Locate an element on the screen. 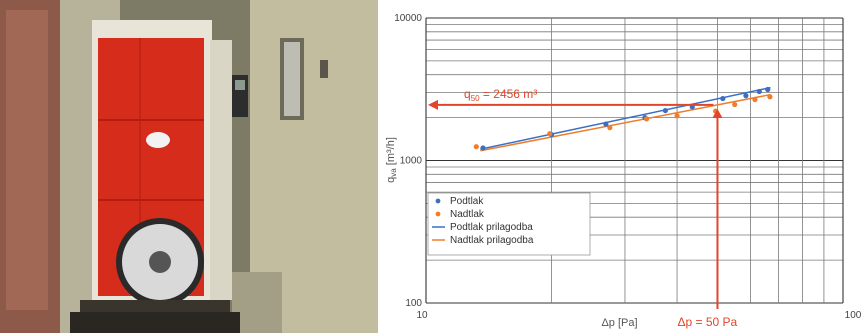 The image size is (863, 333). legend-box is located at coordinates (509, 224).